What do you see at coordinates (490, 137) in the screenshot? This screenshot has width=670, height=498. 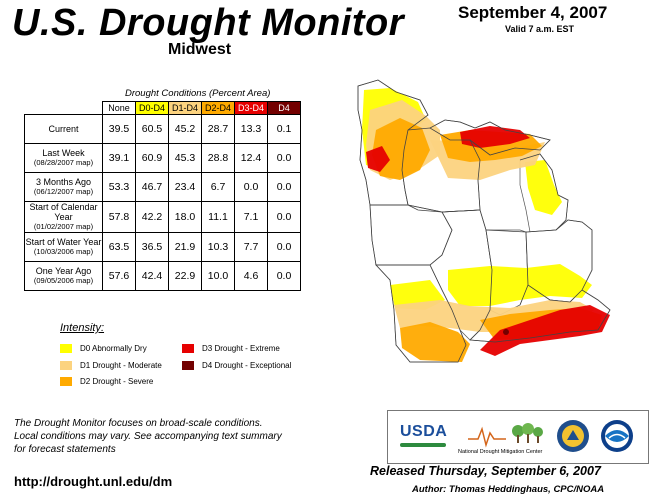 I see `border-michigan-upper` at bounding box center [490, 137].